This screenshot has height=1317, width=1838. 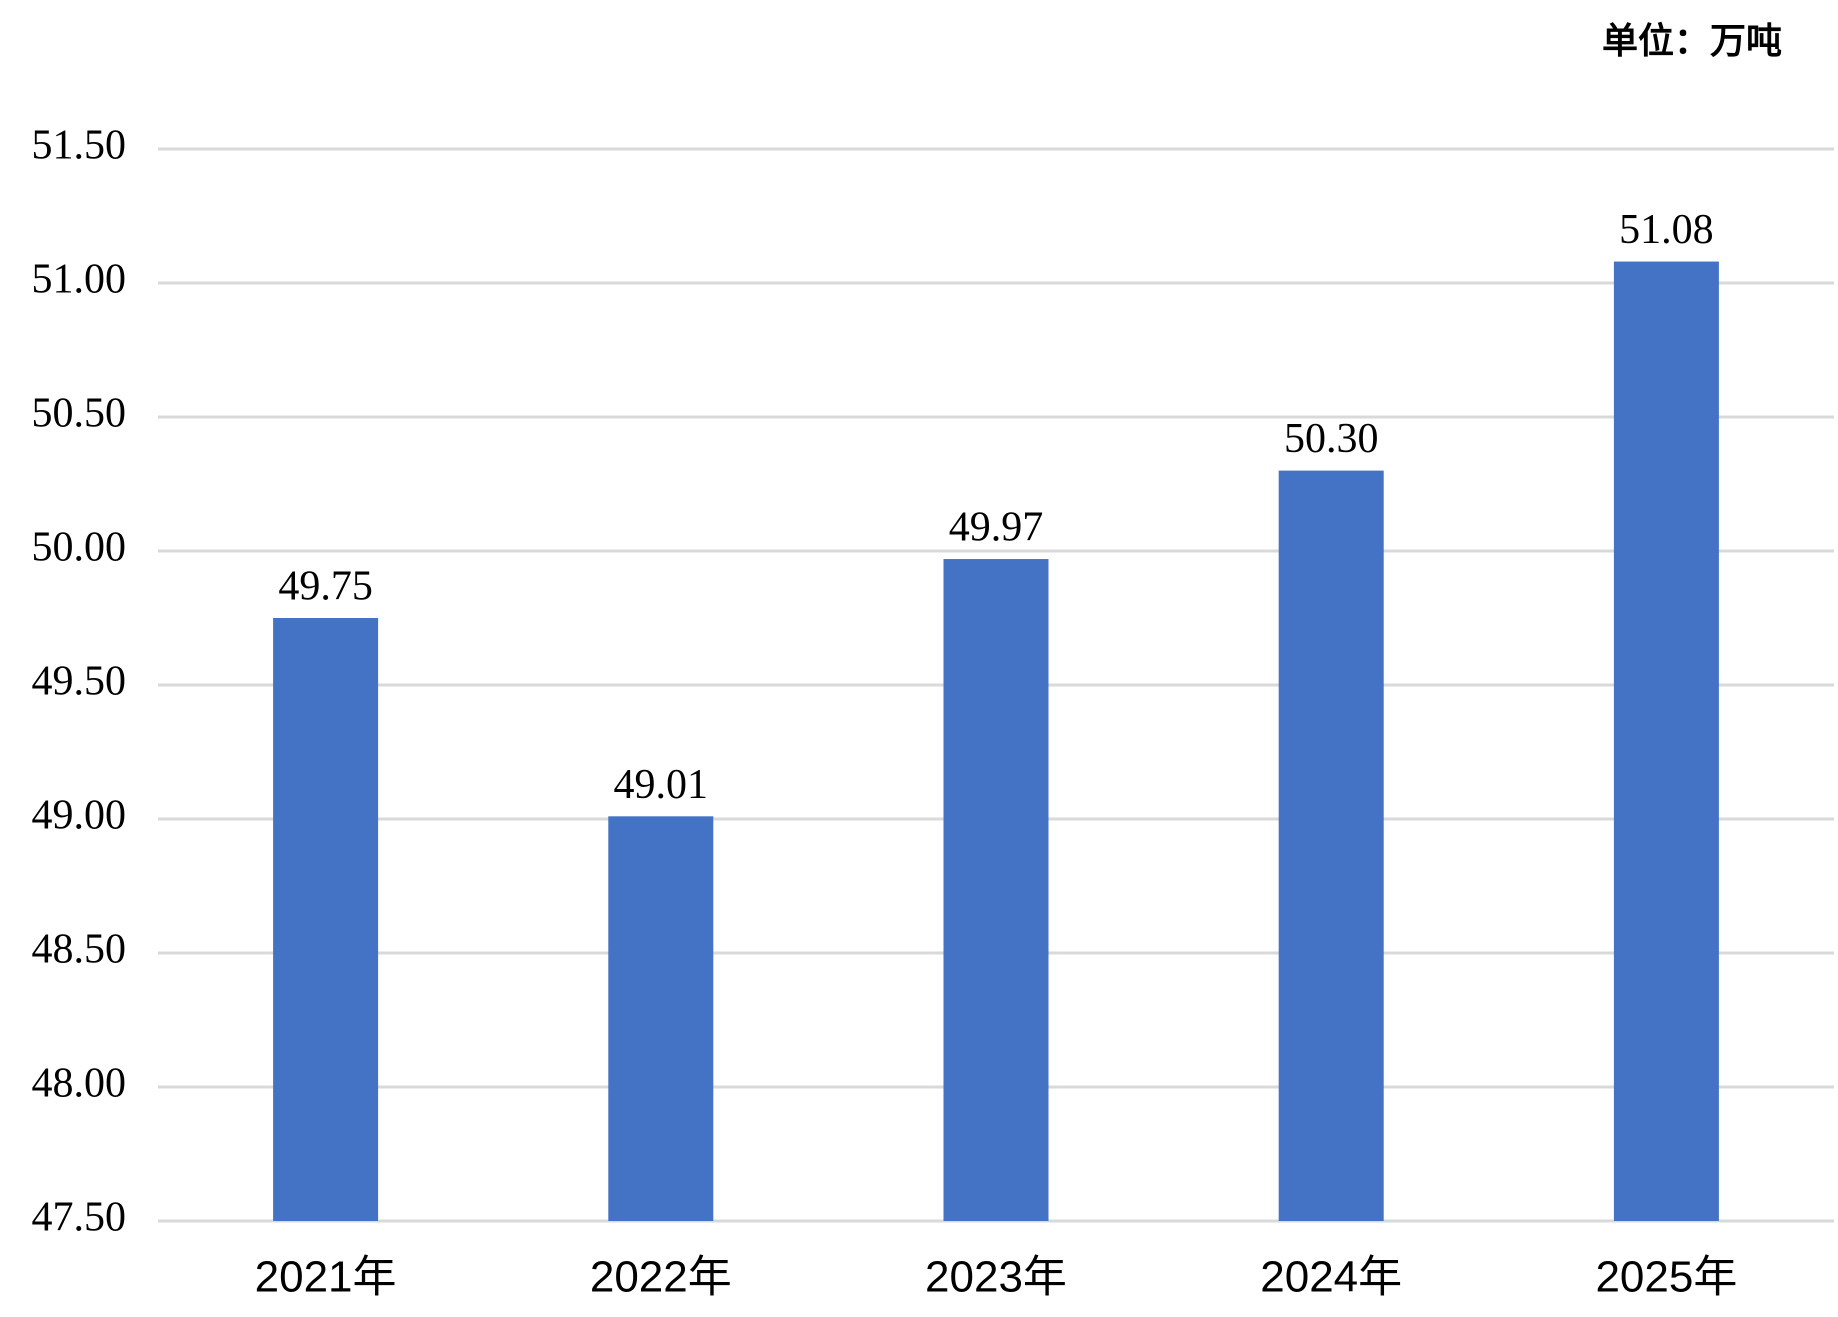 What do you see at coordinates (326, 1277) in the screenshot?
I see `x-tick-label: 2021年` at bounding box center [326, 1277].